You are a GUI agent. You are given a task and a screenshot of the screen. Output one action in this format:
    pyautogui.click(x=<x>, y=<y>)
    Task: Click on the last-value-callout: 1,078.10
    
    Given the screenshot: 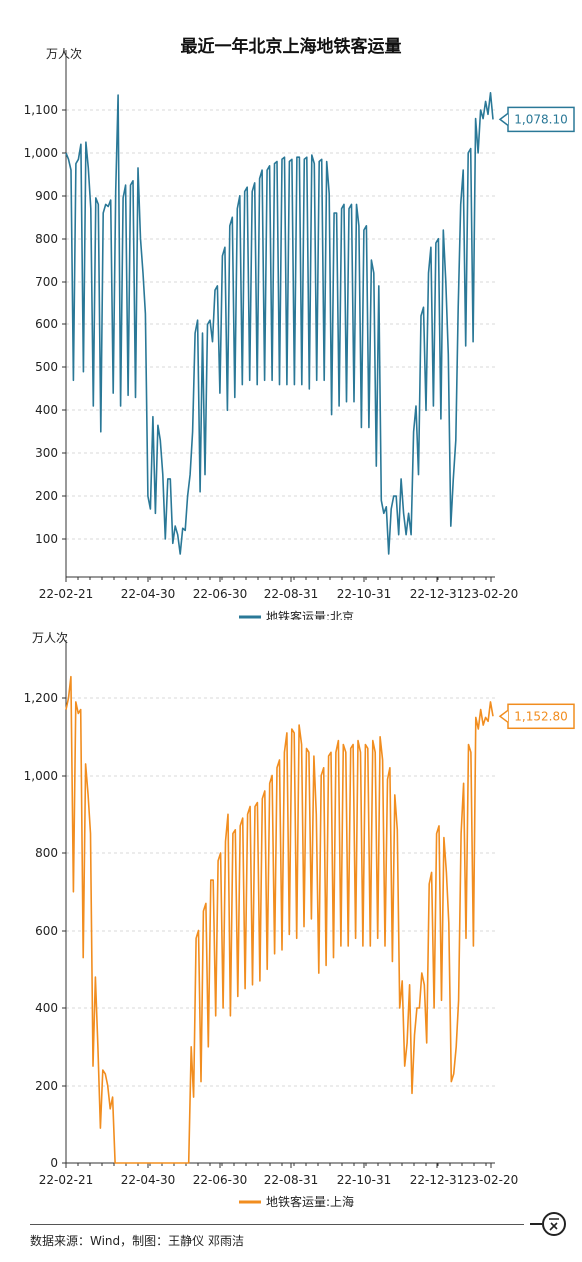 What is the action you would take?
    pyautogui.click(x=536, y=119)
    